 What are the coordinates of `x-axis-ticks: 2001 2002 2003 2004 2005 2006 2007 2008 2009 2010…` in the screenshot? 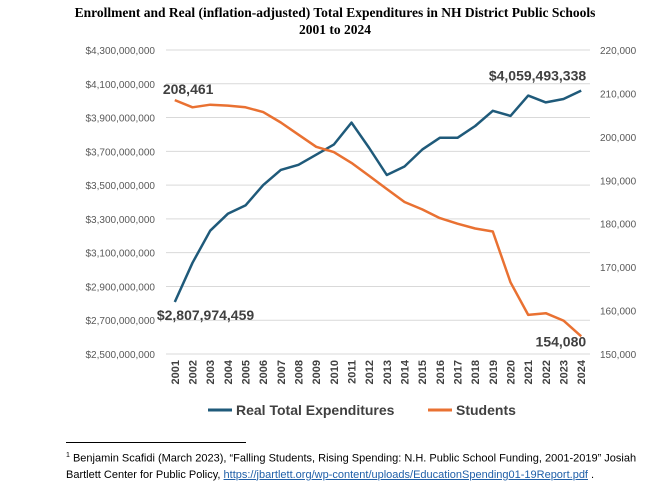 It's located at (379, 371).